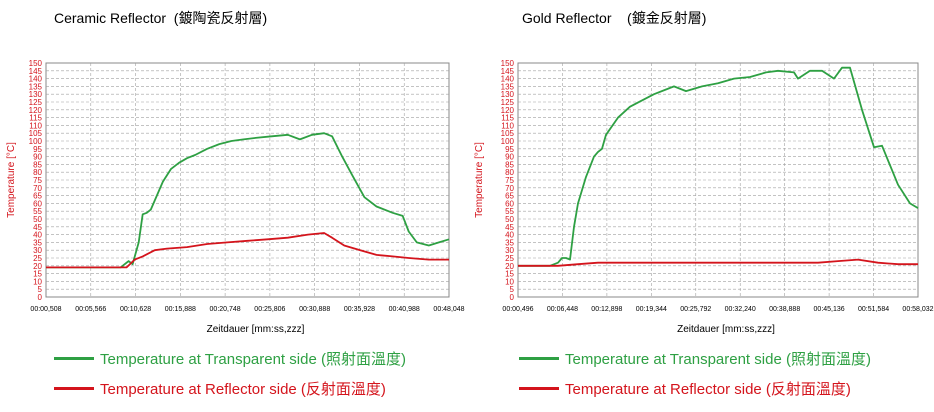  Describe the element at coordinates (269, 309) in the screenshot. I see `x-tick-label: 00:25,806` at that location.